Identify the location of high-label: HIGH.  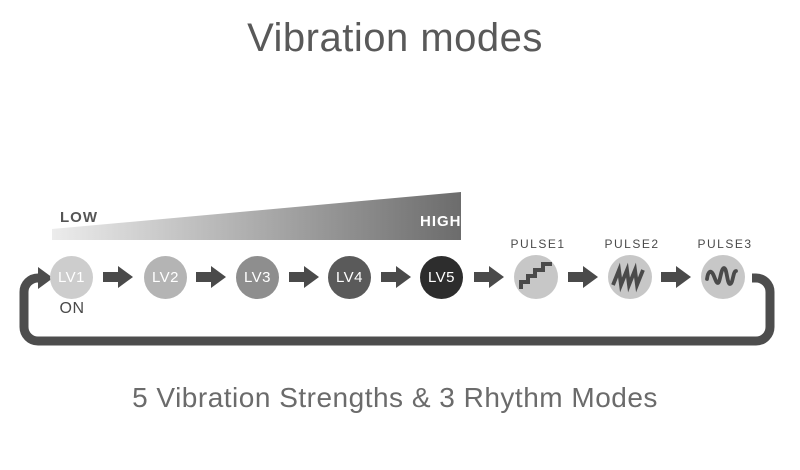
(441, 221).